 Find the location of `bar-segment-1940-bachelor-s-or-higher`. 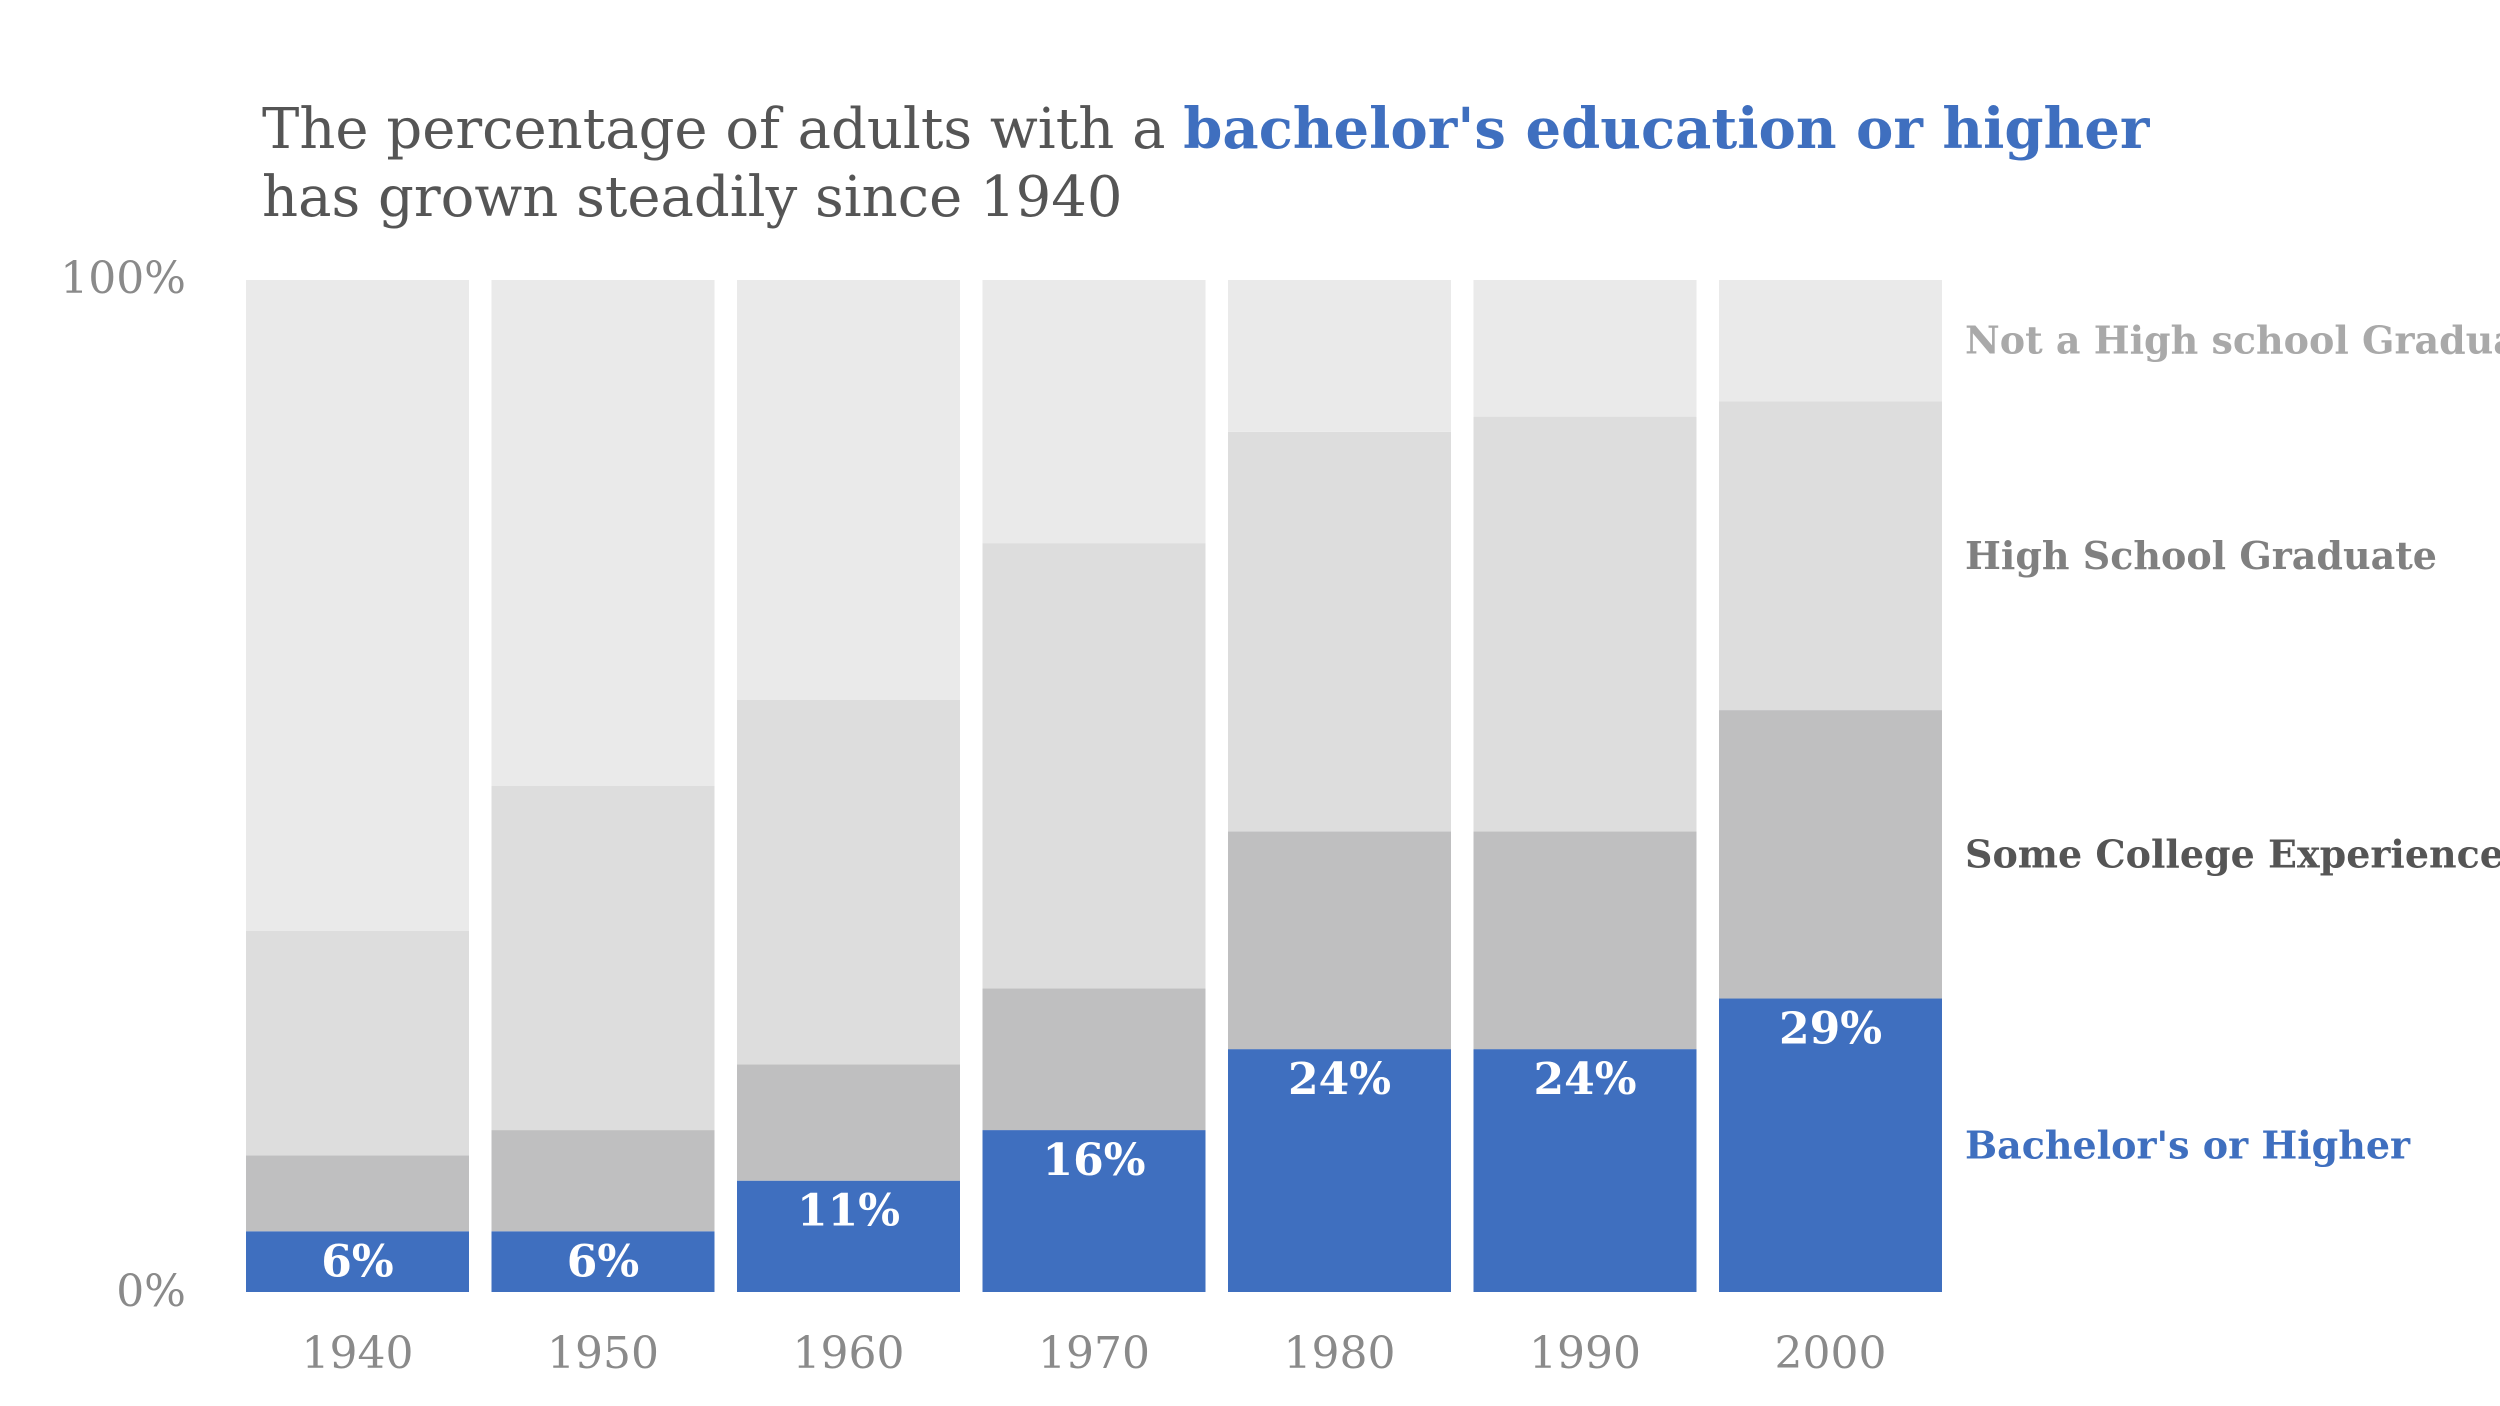

bar-segment-1940-bachelor-s-or-higher is located at coordinates (357, 1261).